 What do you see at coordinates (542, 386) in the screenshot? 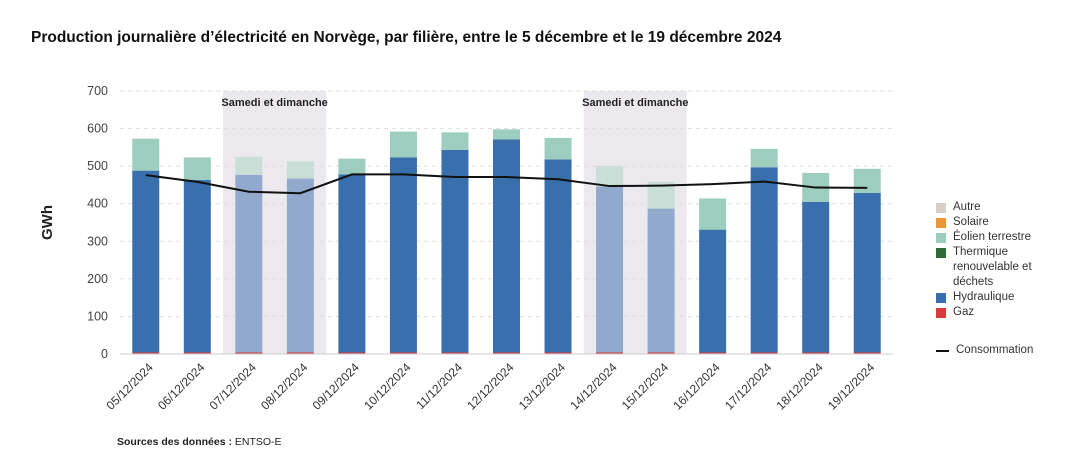
I see `x-tick-label-8: 13/12/2024` at bounding box center [542, 386].